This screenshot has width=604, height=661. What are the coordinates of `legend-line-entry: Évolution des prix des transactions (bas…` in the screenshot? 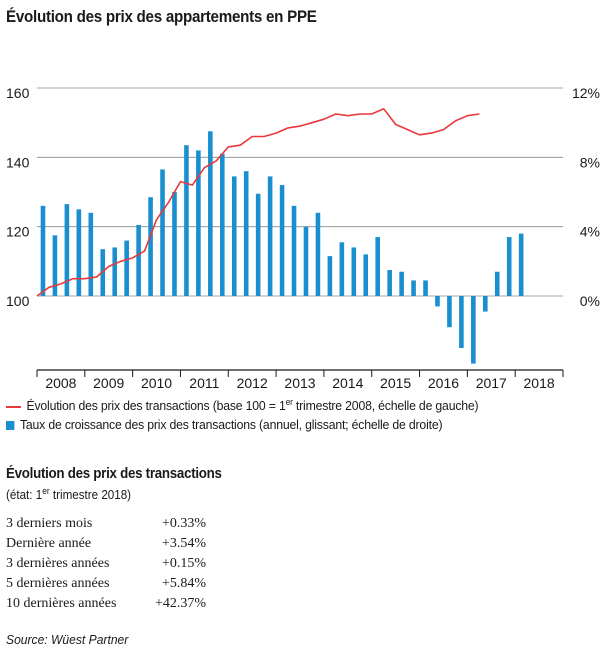 It's located at (242, 405).